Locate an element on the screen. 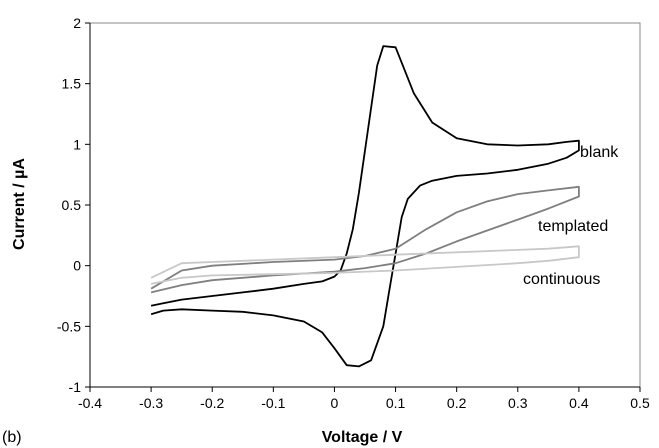 This screenshot has height=448, width=659. y-axis-title: Current / µA is located at coordinates (19, 204).